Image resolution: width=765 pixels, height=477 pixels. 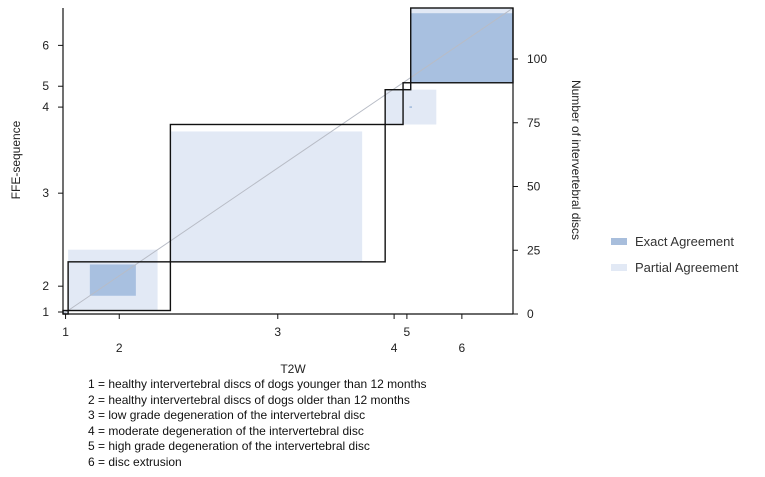 I want to click on y-tick-label: 1, so click(x=45, y=312).